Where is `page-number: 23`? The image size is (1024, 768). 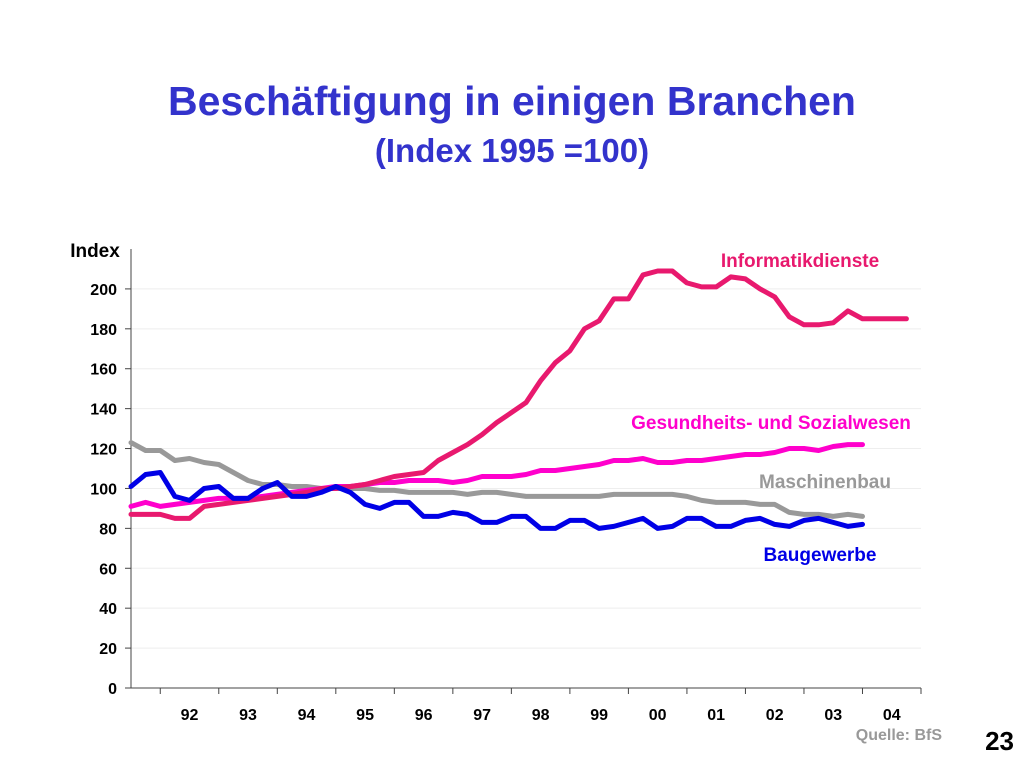
page-number: 23 is located at coordinates (999, 741).